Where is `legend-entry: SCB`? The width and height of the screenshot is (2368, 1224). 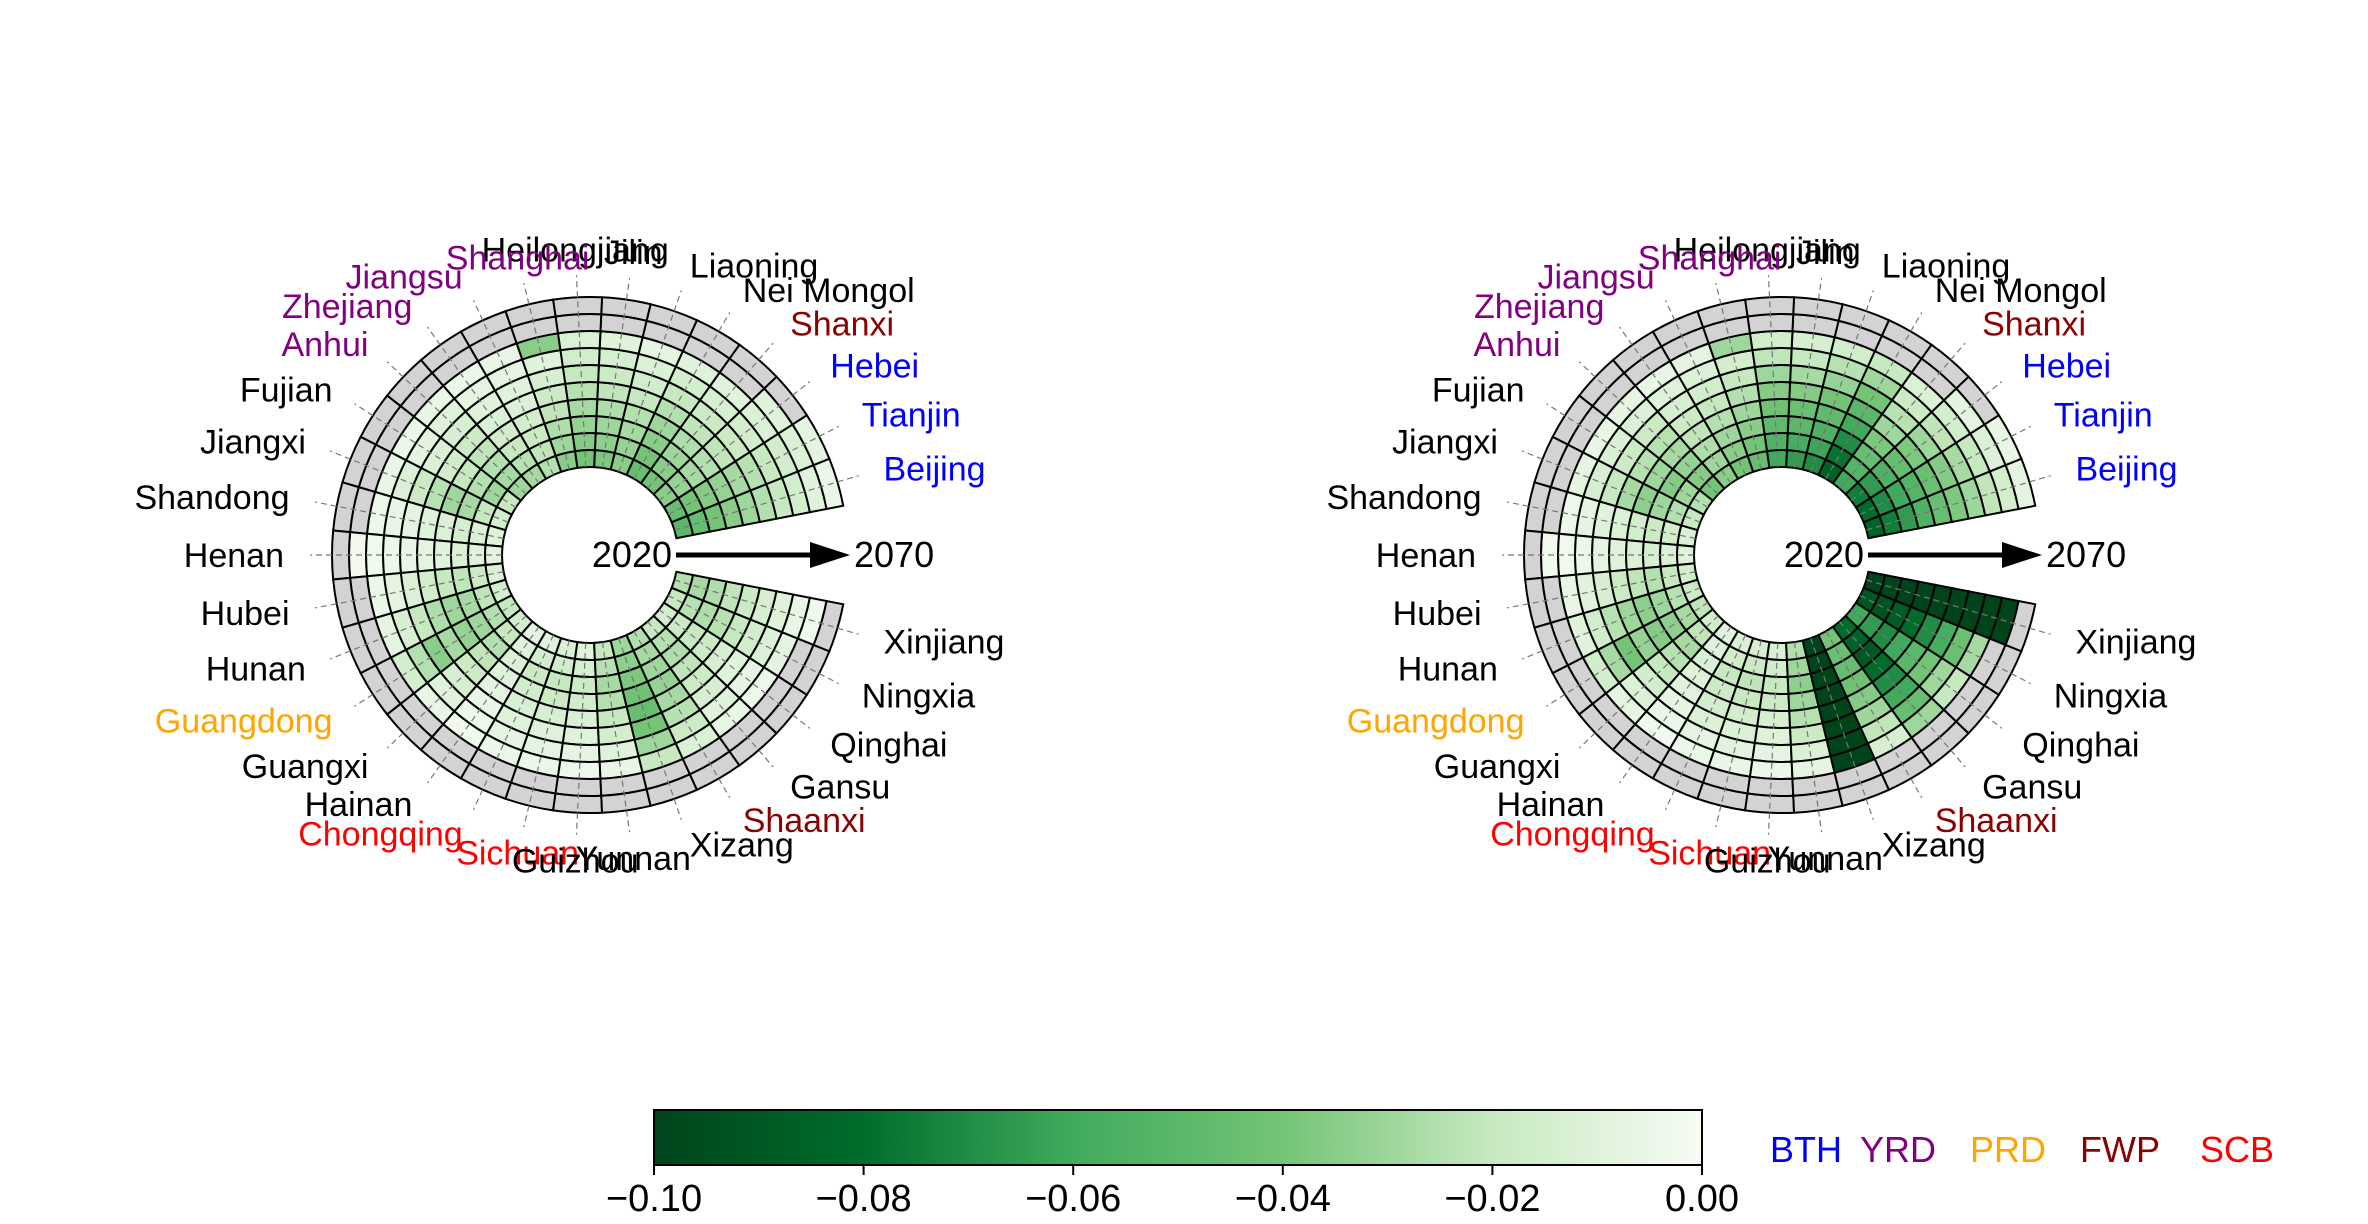
legend-entry: SCB is located at coordinates (2237, 1149).